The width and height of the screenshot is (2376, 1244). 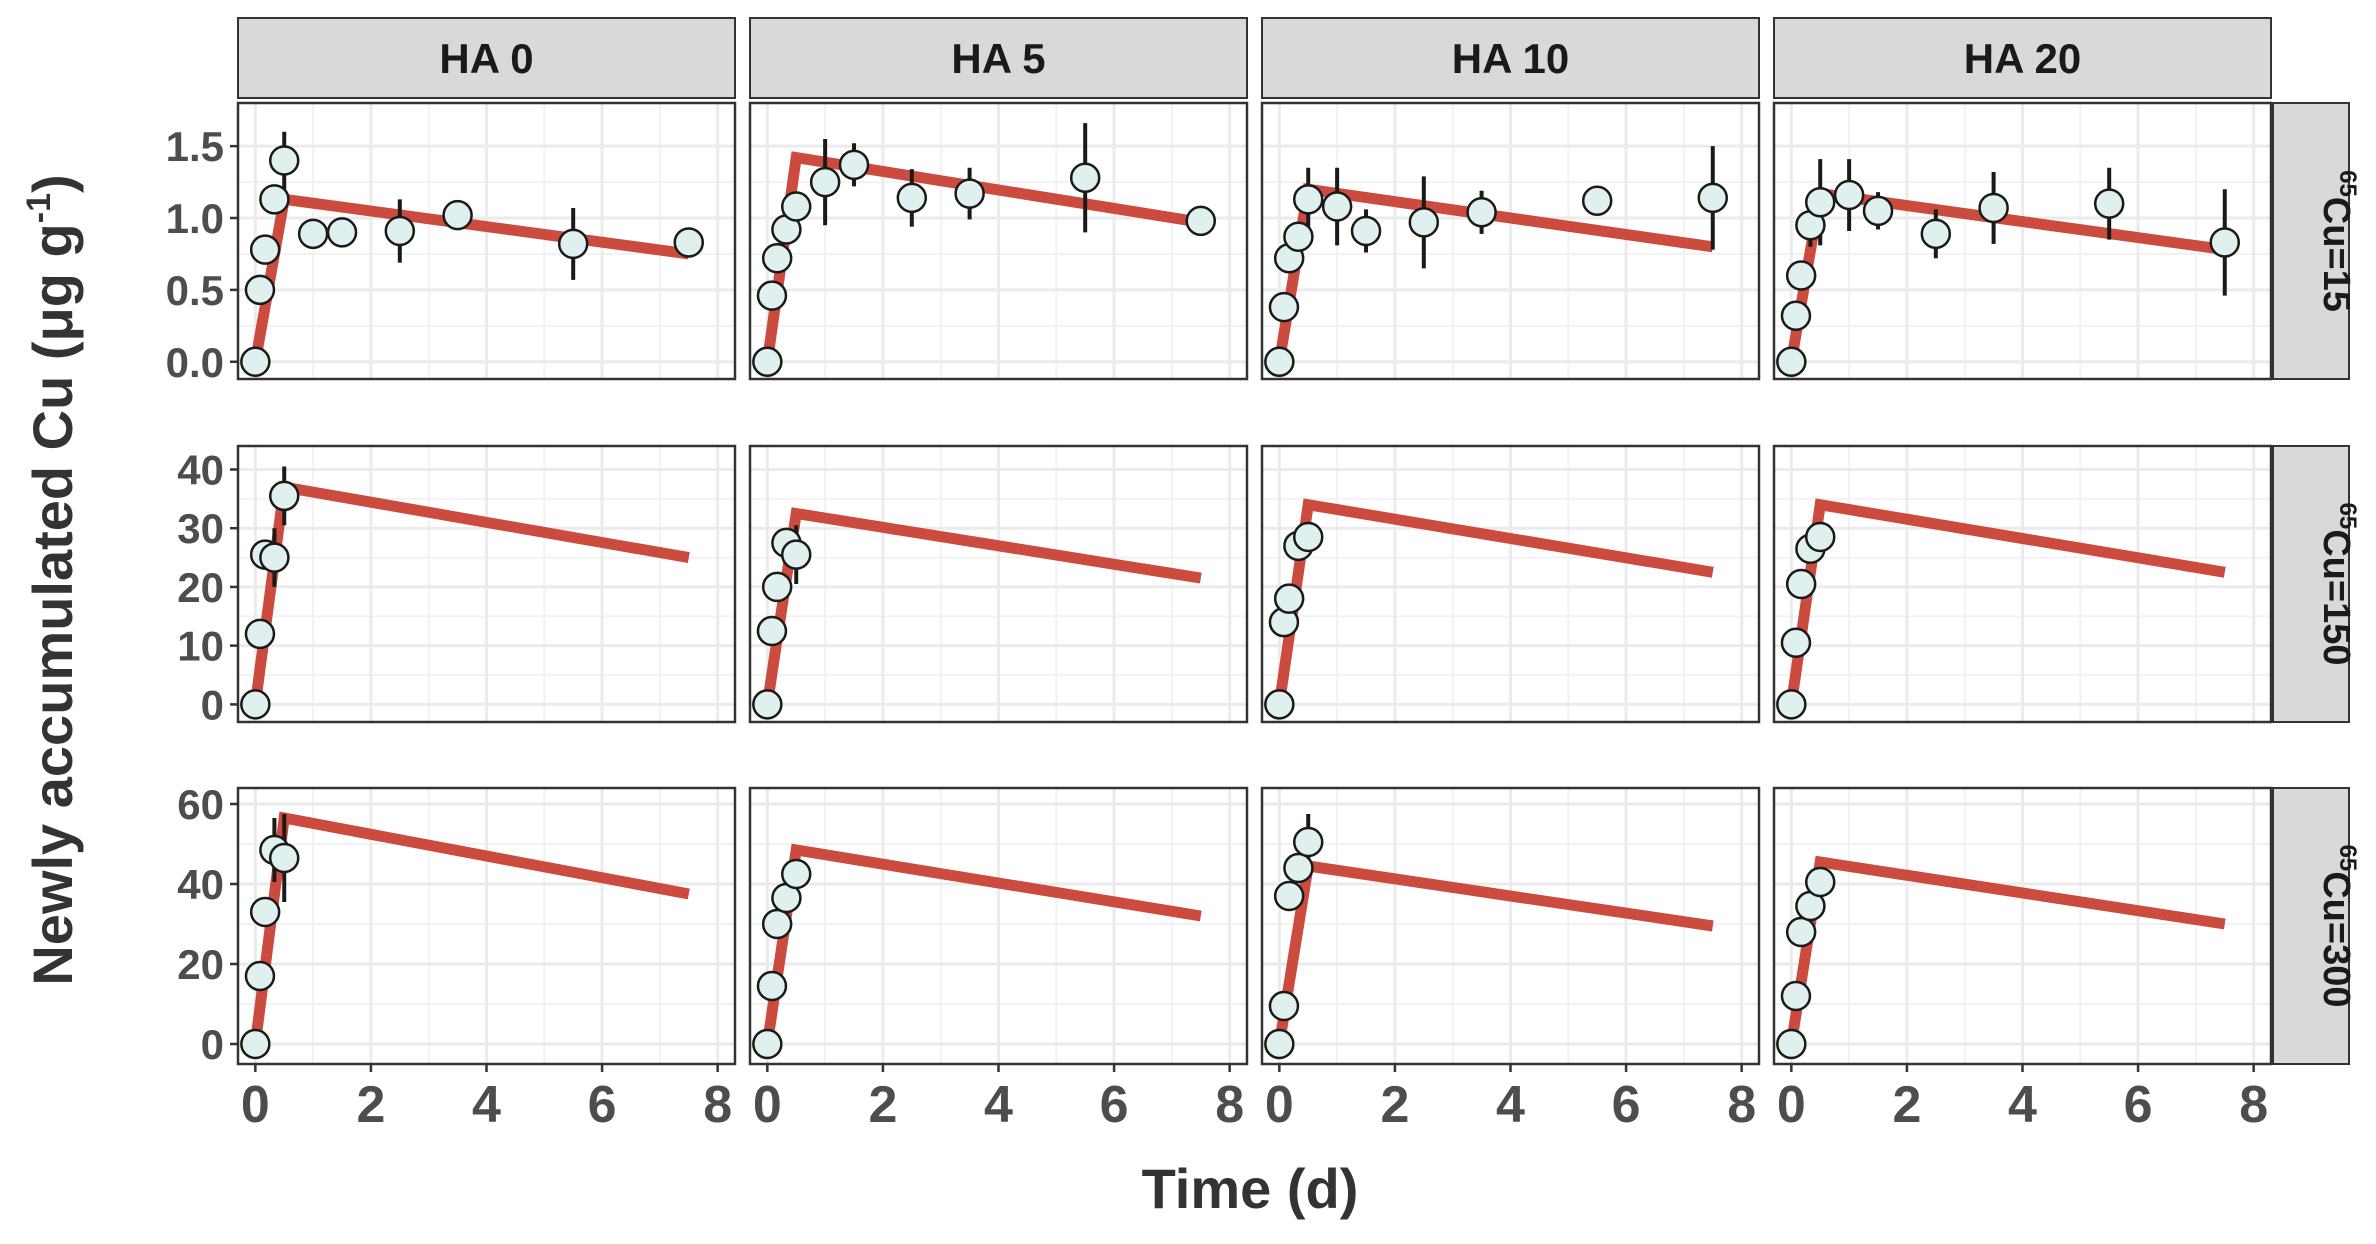 What do you see at coordinates (998, 58) in the screenshot?
I see `column-strip-label-1: HA 5` at bounding box center [998, 58].